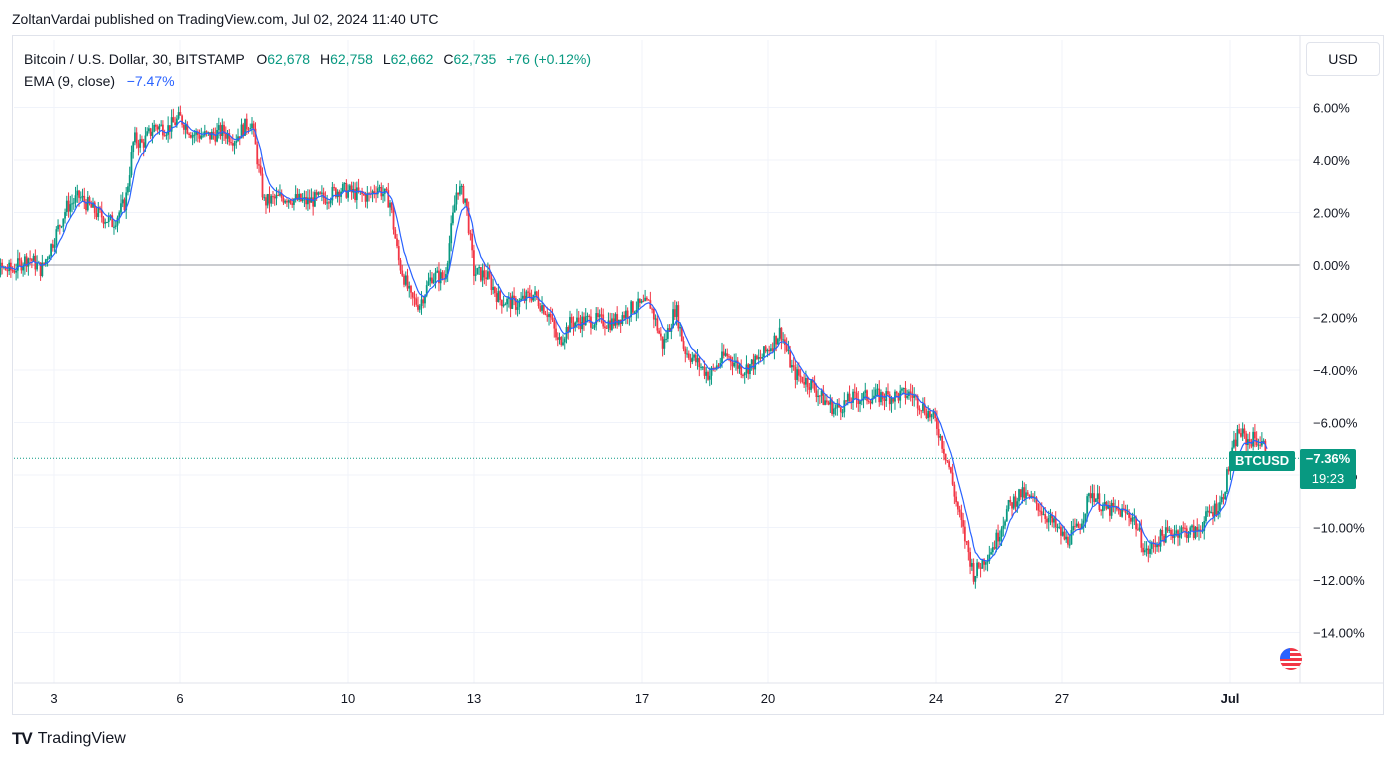 The width and height of the screenshot is (1397, 763). What do you see at coordinates (81, 738) in the screenshot?
I see `brand-name: TradingView` at bounding box center [81, 738].